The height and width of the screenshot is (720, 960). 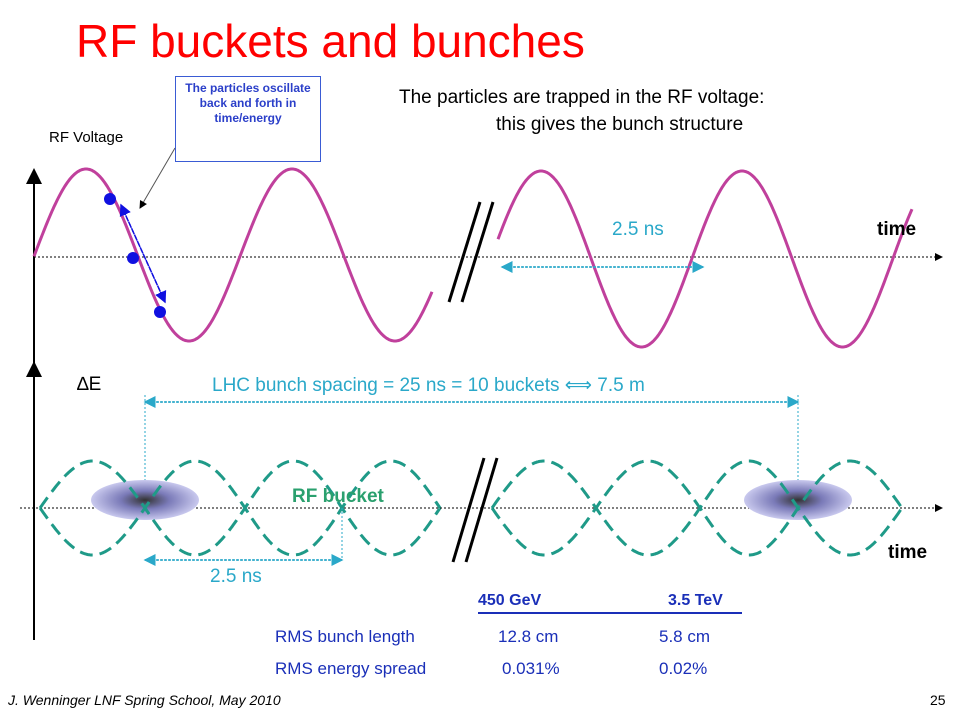 I want to click on footer-credit: J. Wenninger LNF Spring School, May 2010, so click(x=144, y=700).